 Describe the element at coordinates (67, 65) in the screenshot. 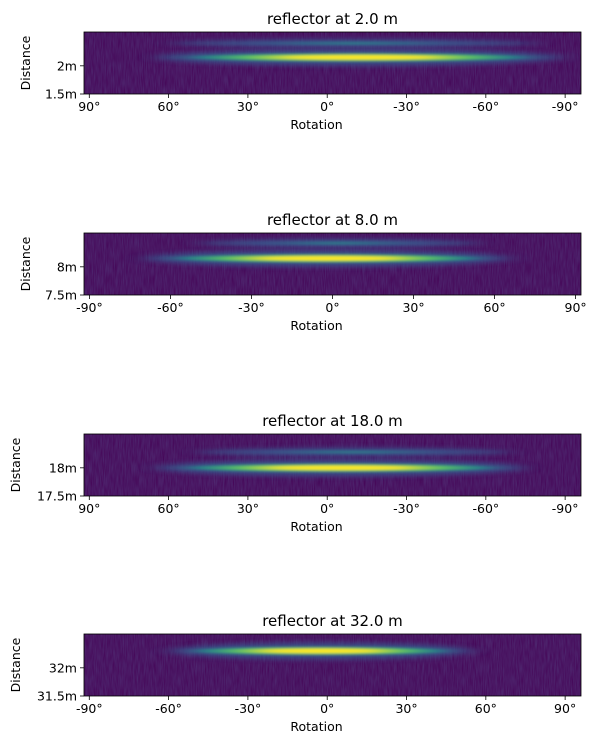

I see `y-tick-label: 2m` at that location.